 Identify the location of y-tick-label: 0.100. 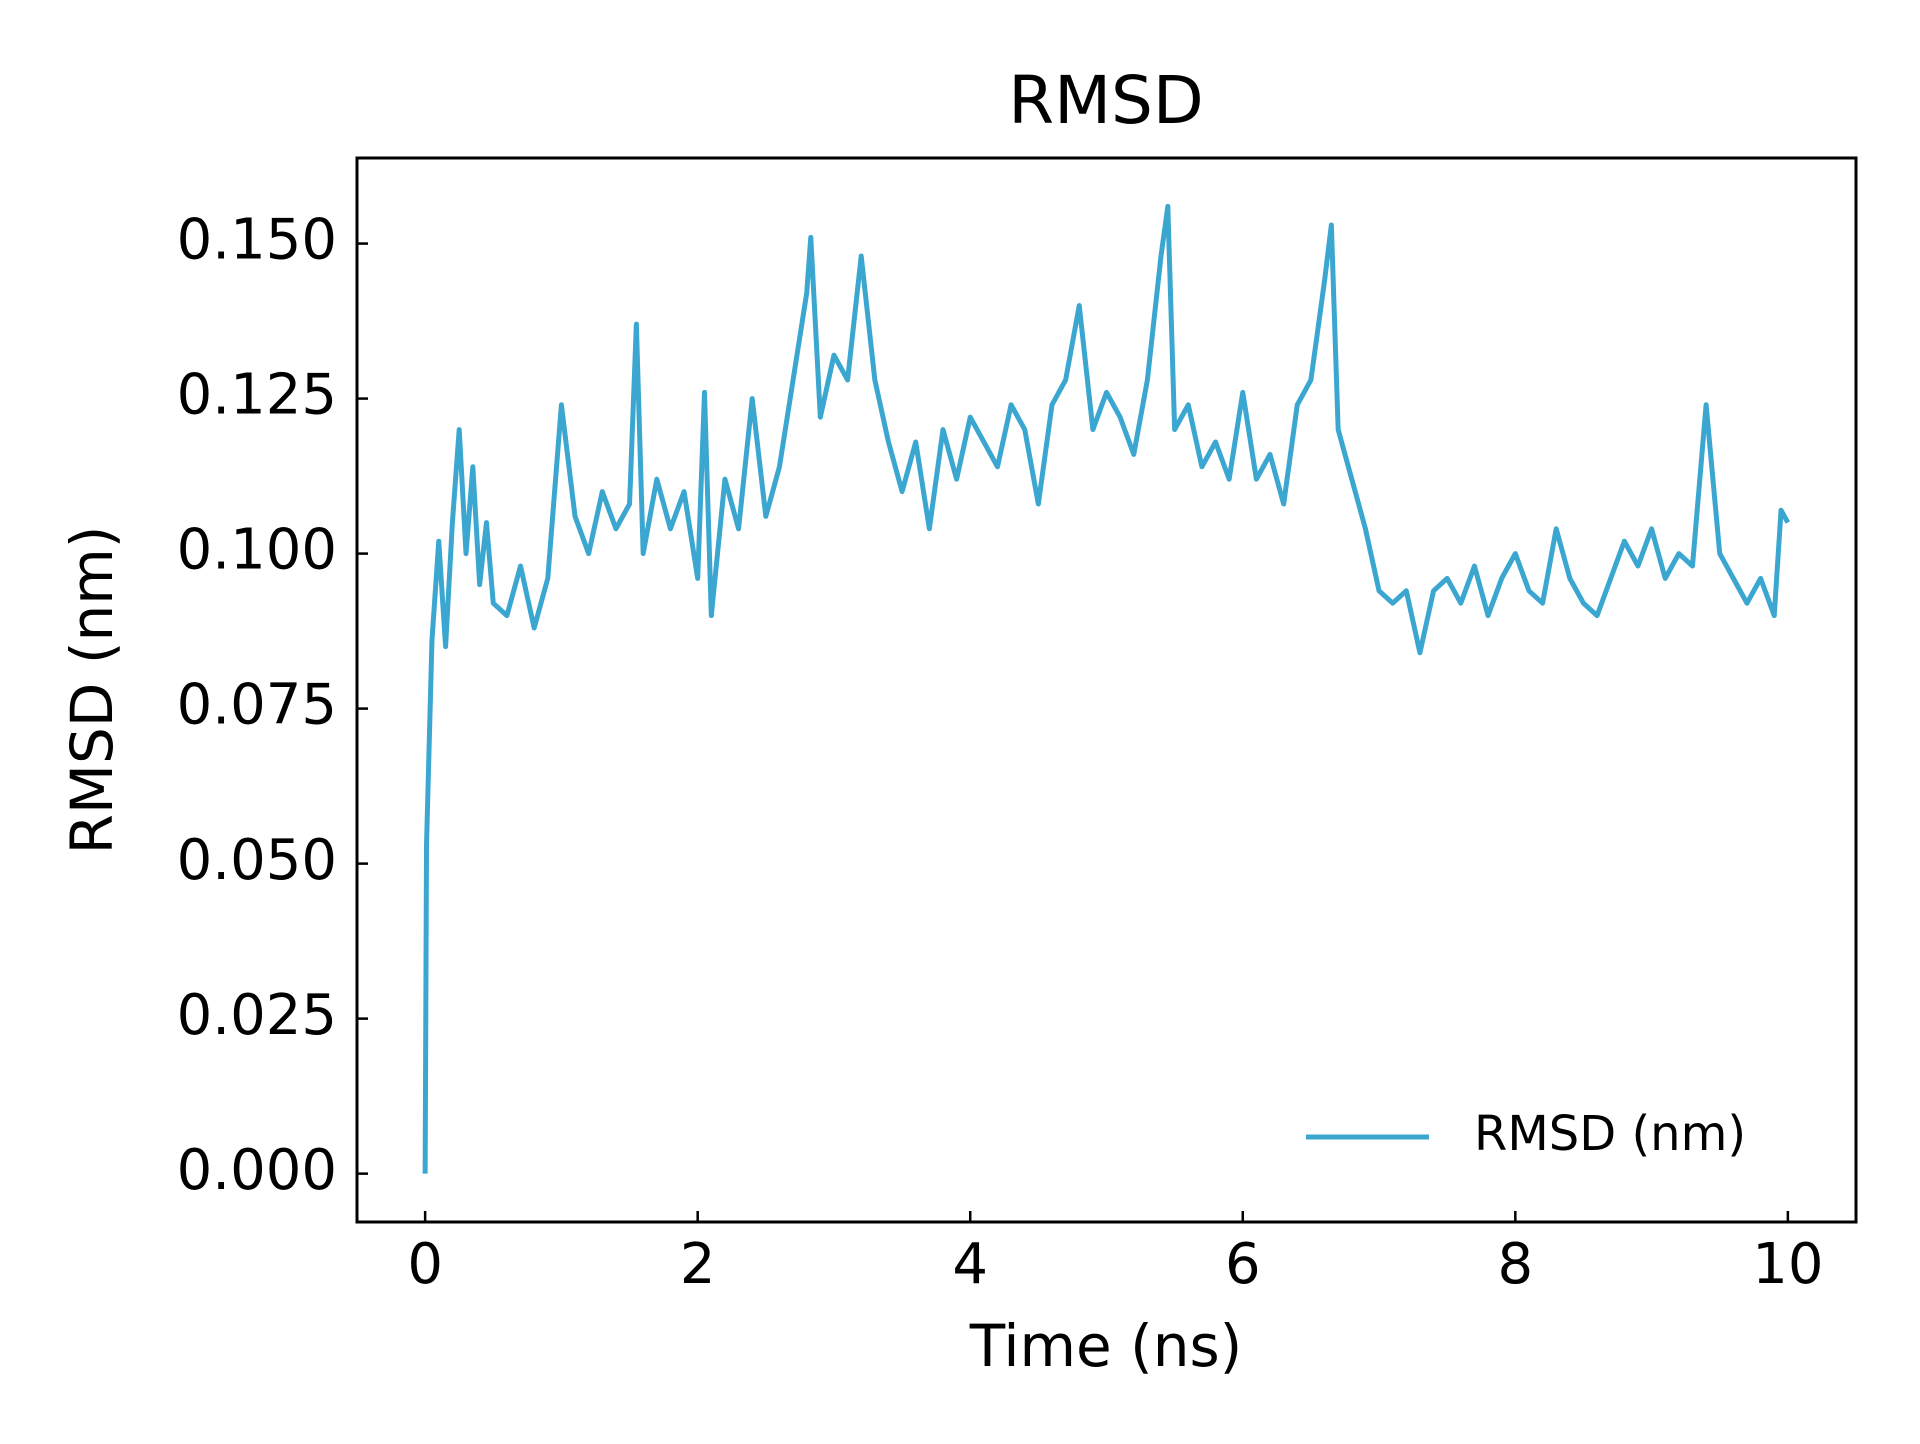
(257, 550).